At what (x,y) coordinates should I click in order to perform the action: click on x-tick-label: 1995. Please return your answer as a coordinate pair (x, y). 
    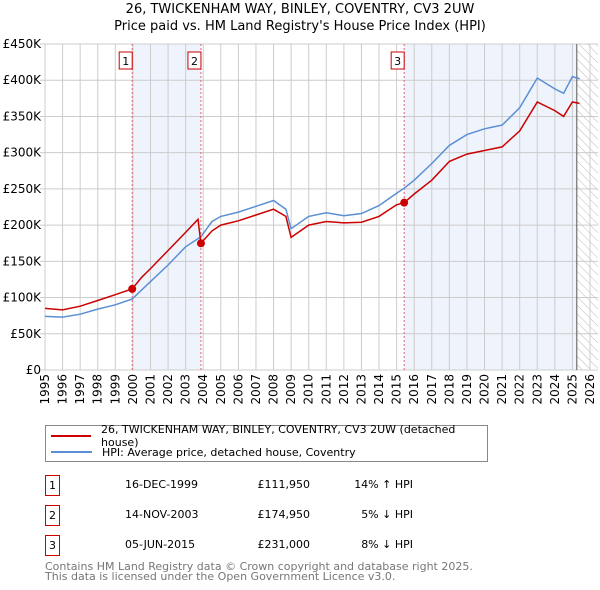
    Looking at the image, I should click on (45, 389).